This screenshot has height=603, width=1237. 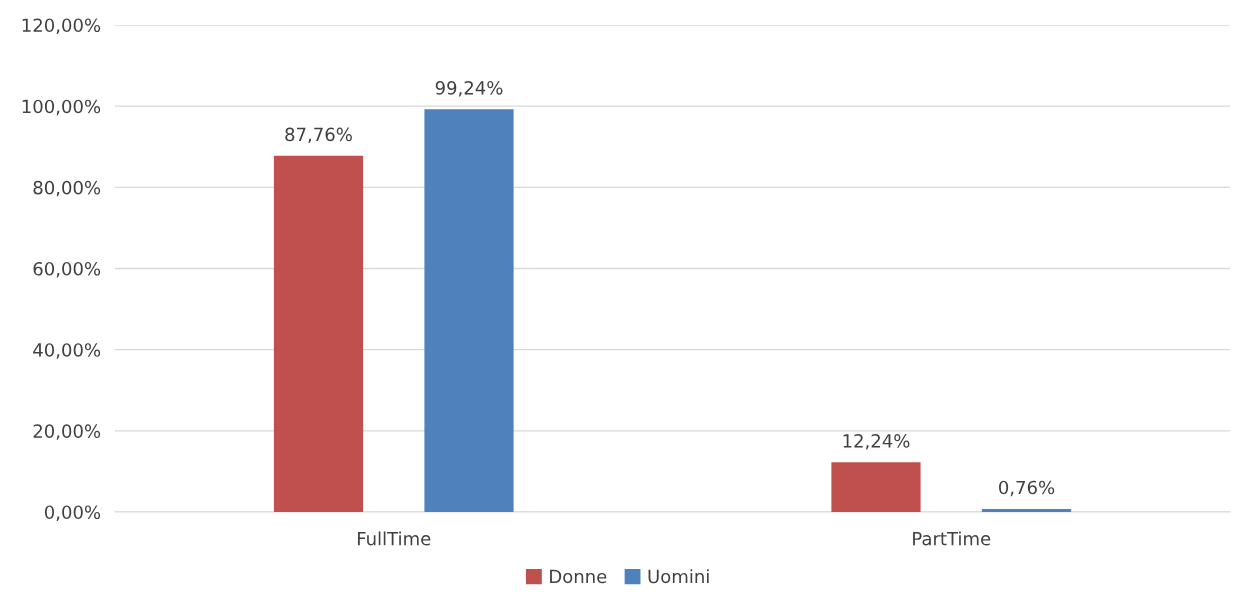 I want to click on data-label: 87,76%, so click(x=318, y=135).